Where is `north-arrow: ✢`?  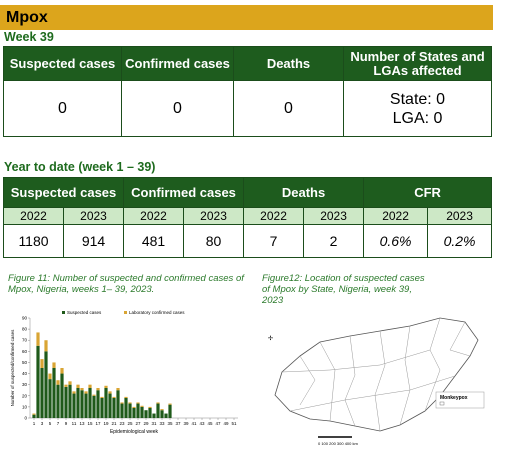 north-arrow: ✢ is located at coordinates (270, 338).